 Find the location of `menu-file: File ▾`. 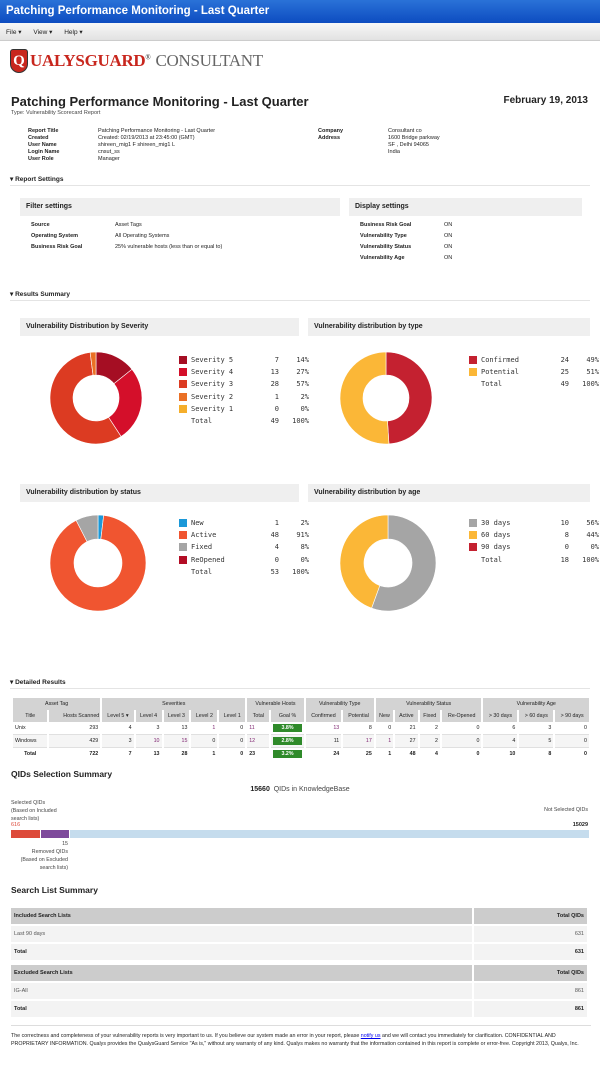

menu-file: File ▾ is located at coordinates (14, 32).